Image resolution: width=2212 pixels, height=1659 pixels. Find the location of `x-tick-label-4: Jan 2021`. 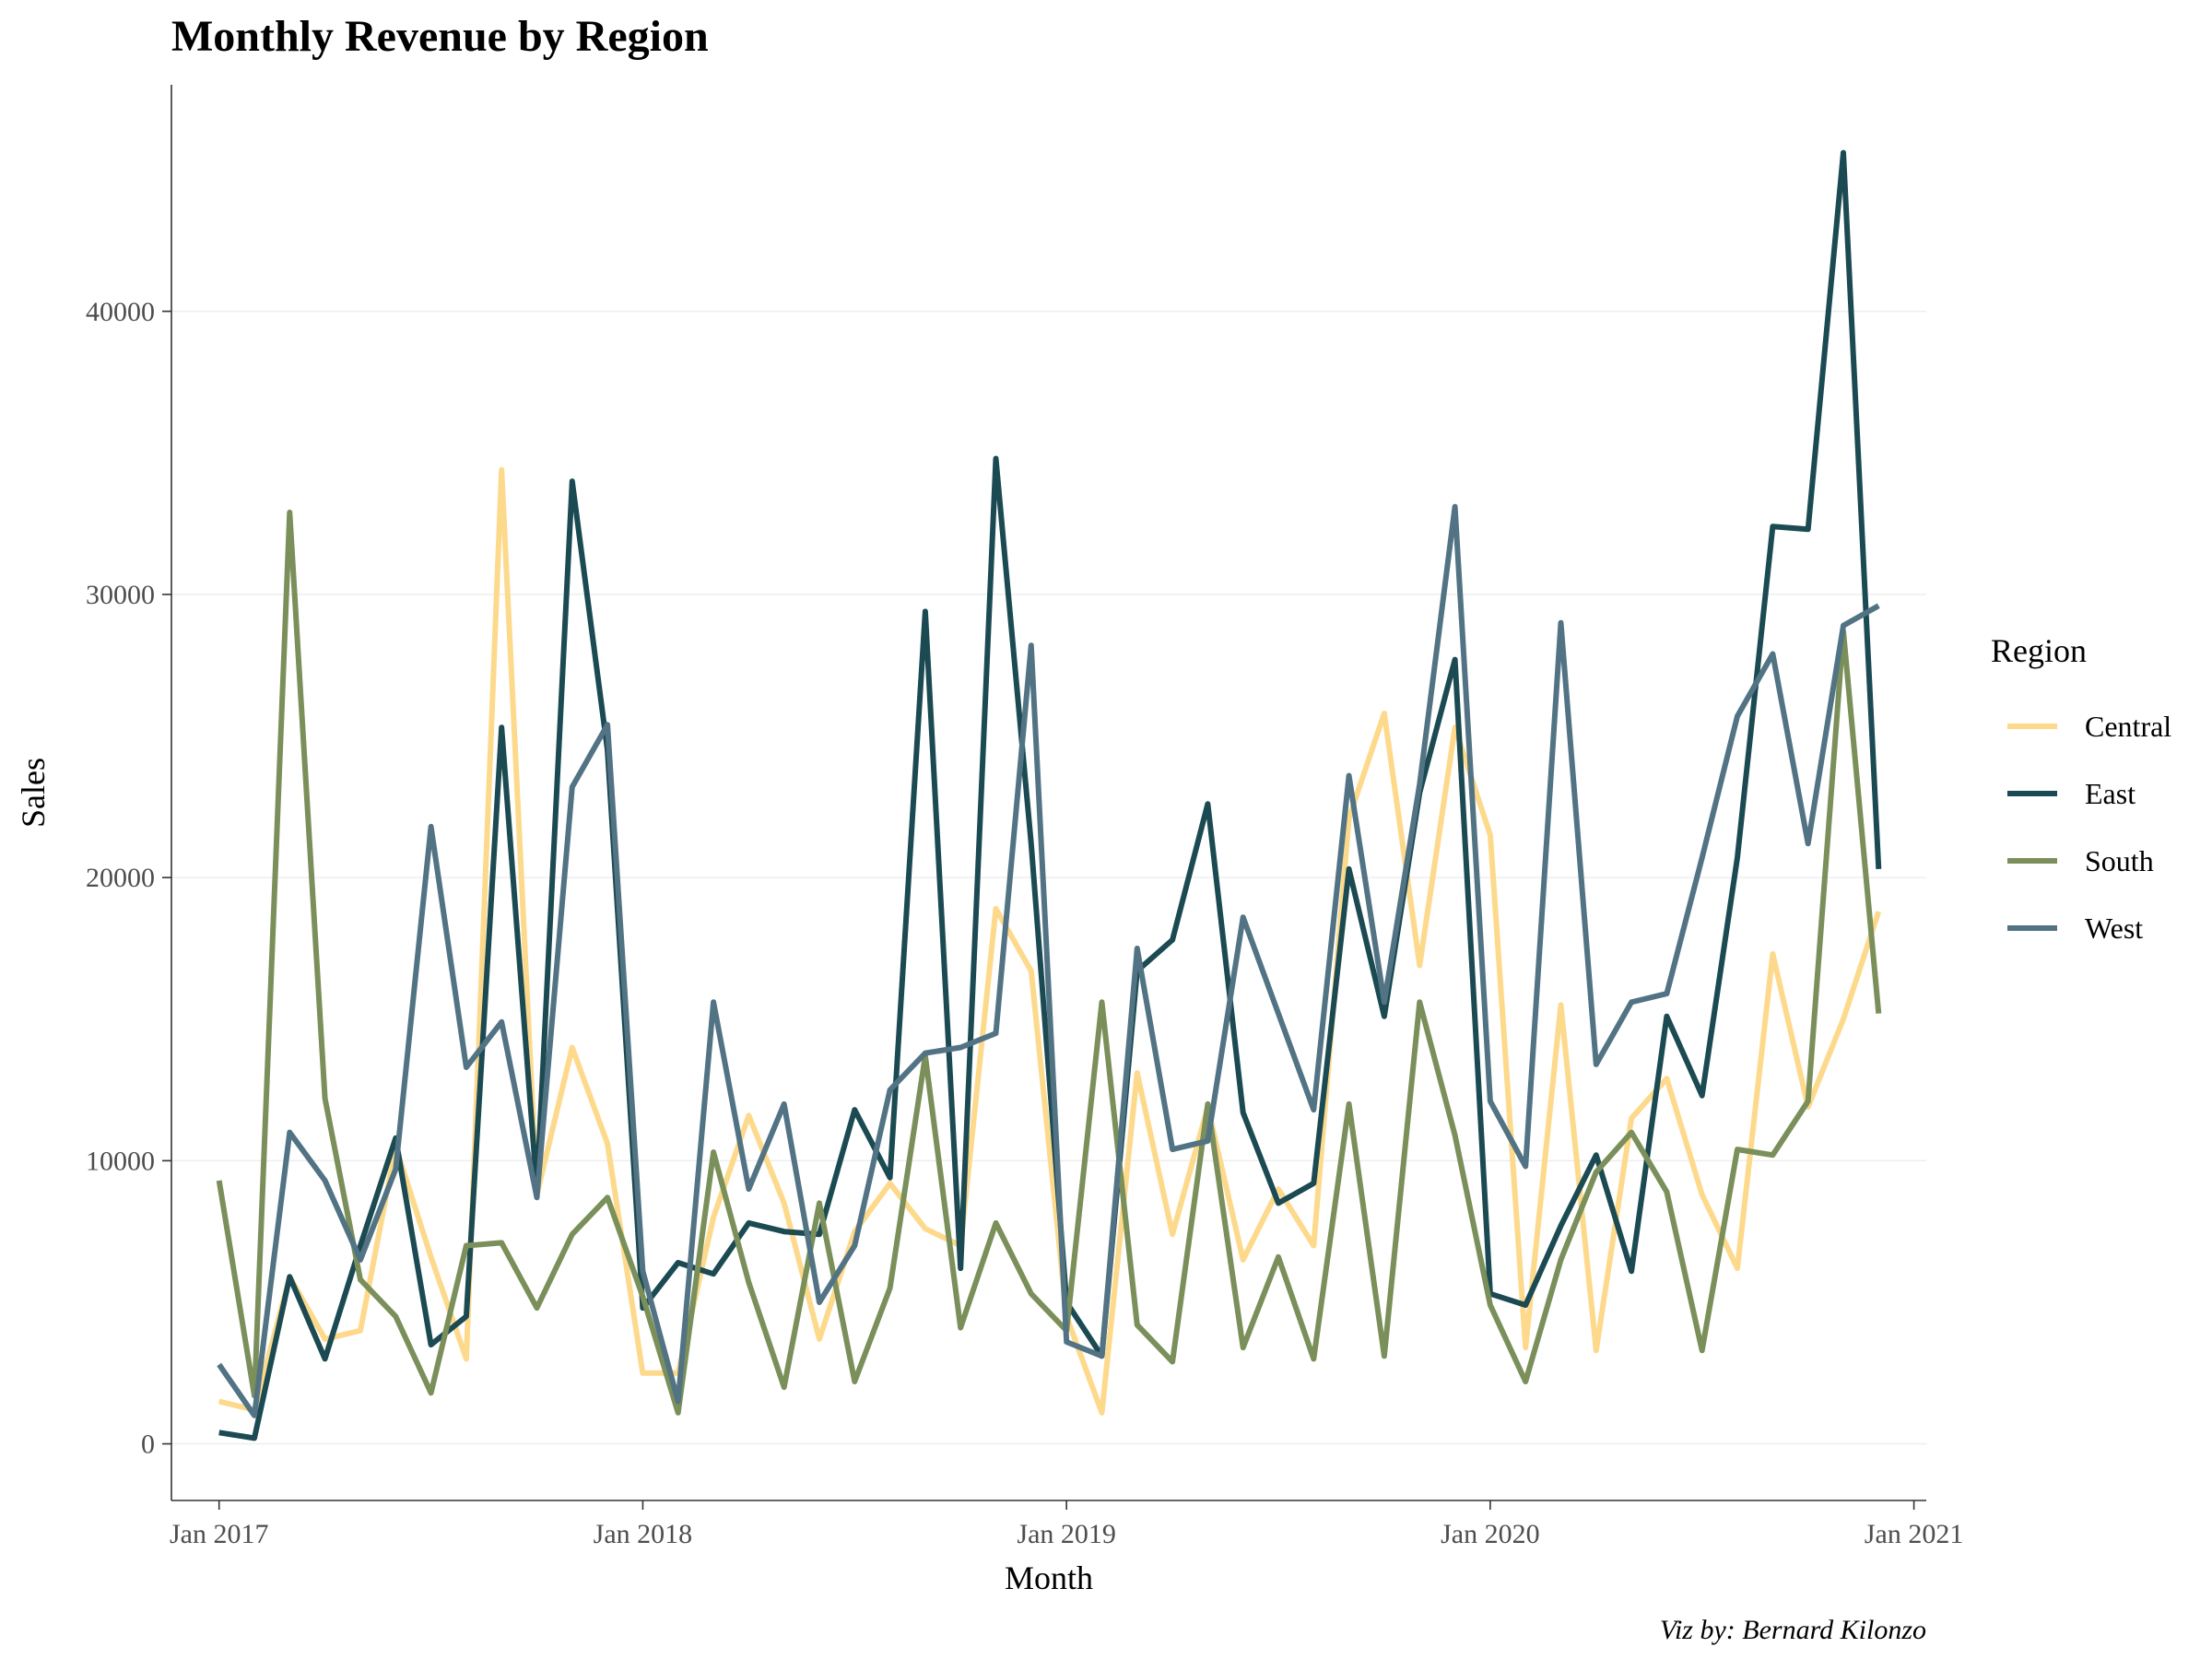

x-tick-label-4: Jan 2021 is located at coordinates (1914, 1534).